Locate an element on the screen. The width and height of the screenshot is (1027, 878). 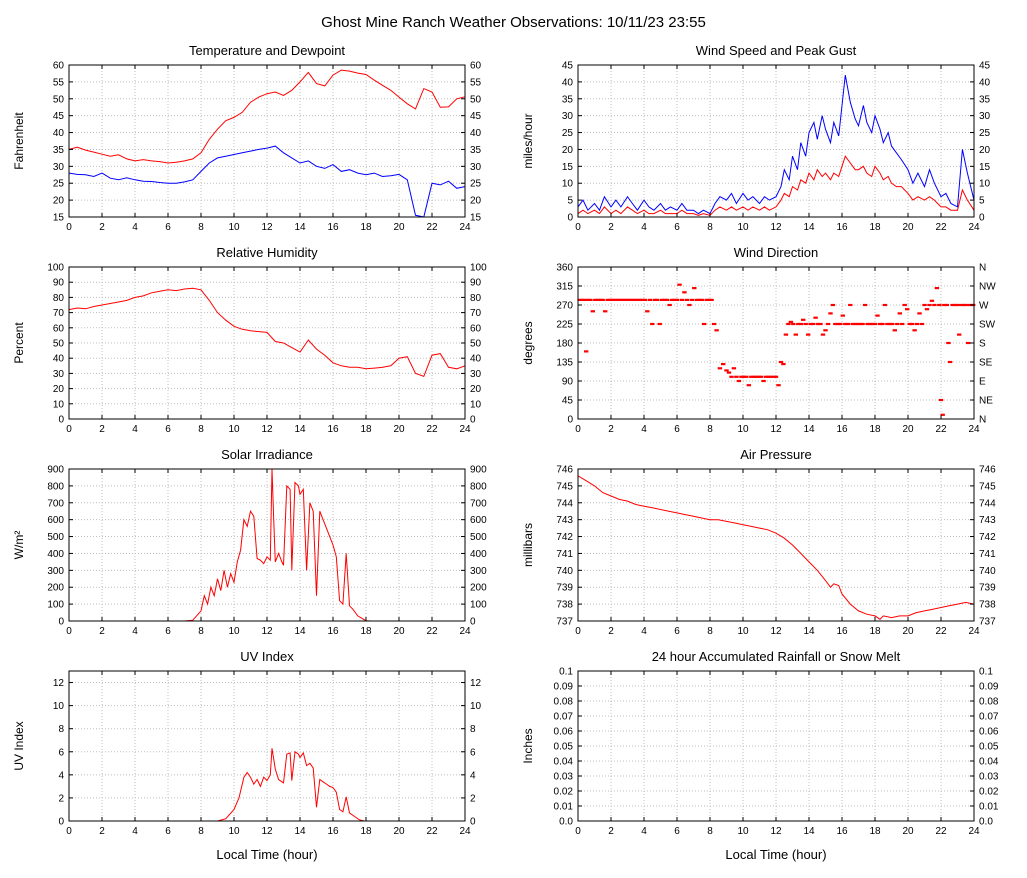
svg-text: 738 is located at coordinates (565, 605).